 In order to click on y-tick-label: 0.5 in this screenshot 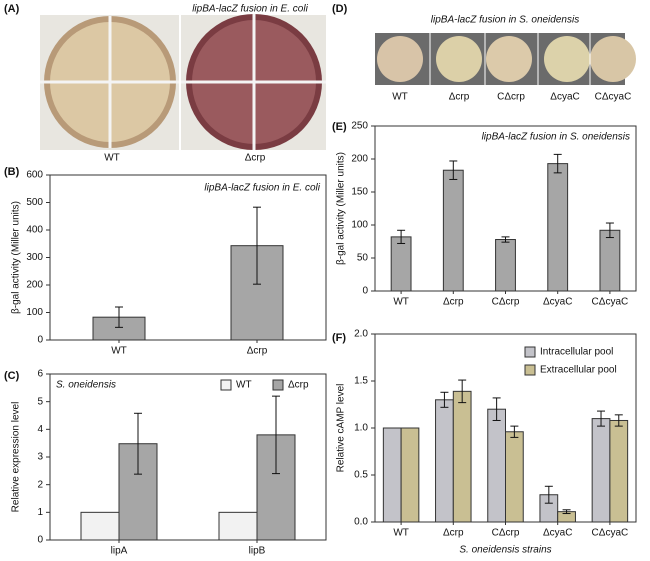, I will do `click(361, 475)`.